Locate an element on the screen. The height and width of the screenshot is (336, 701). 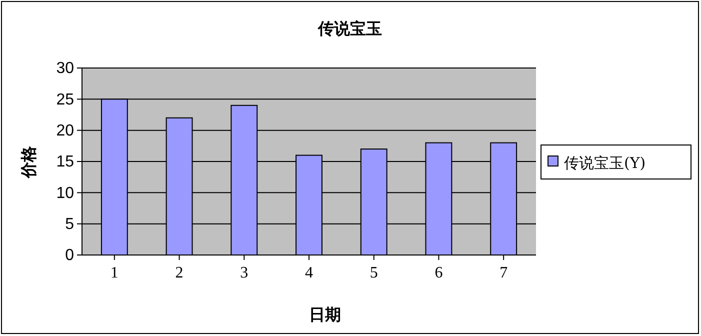
legend-label: 传说宝玉(Y) is located at coordinates (605, 163).